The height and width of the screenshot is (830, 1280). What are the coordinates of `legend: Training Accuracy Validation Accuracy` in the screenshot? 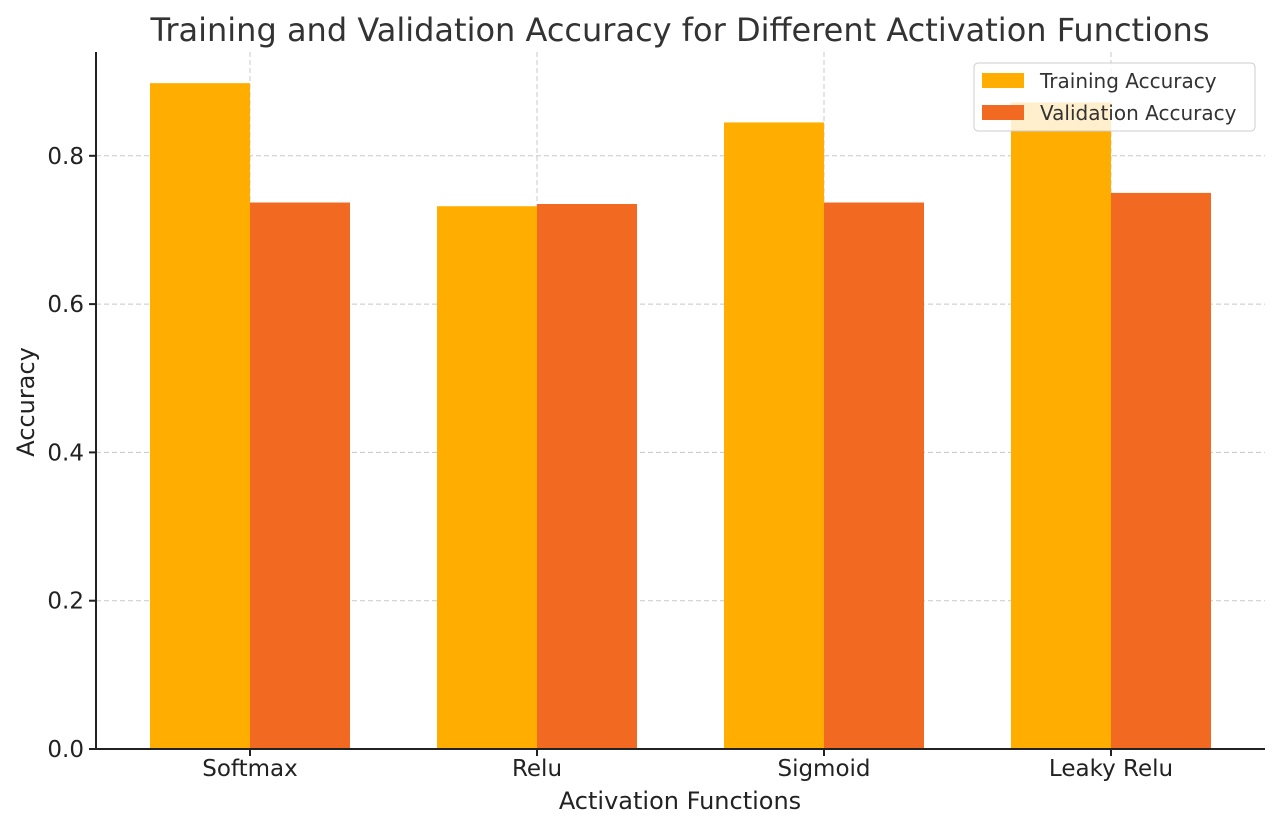 It's located at (1114, 97).